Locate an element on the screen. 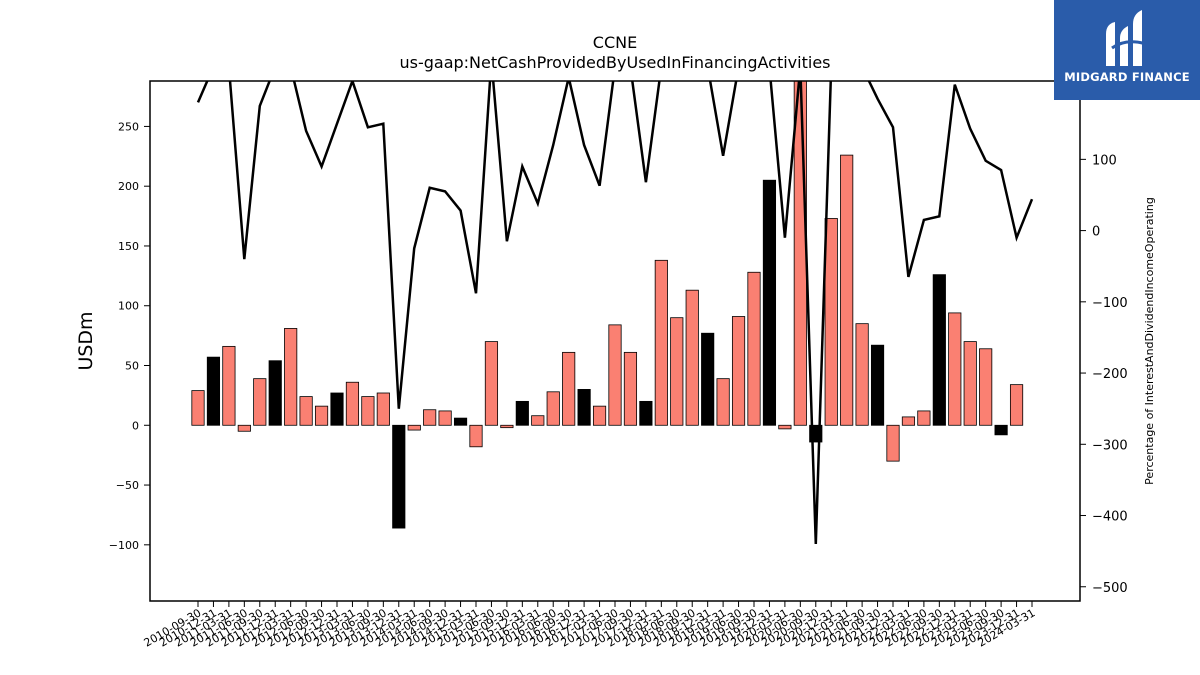 The width and height of the screenshot is (1200, 675). midgard-logo-icon is located at coordinates (1126, 38).